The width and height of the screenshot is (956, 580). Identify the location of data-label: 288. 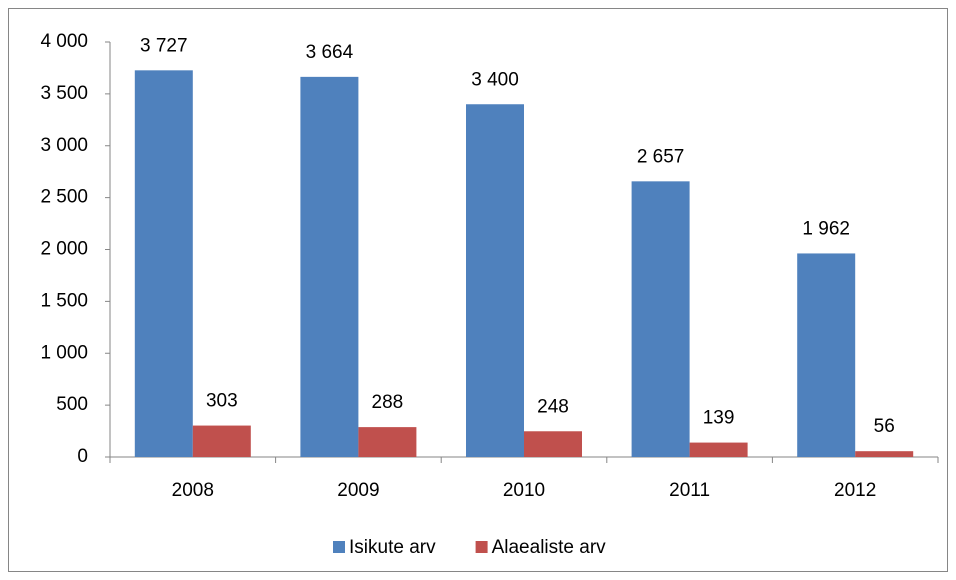
(388, 402).